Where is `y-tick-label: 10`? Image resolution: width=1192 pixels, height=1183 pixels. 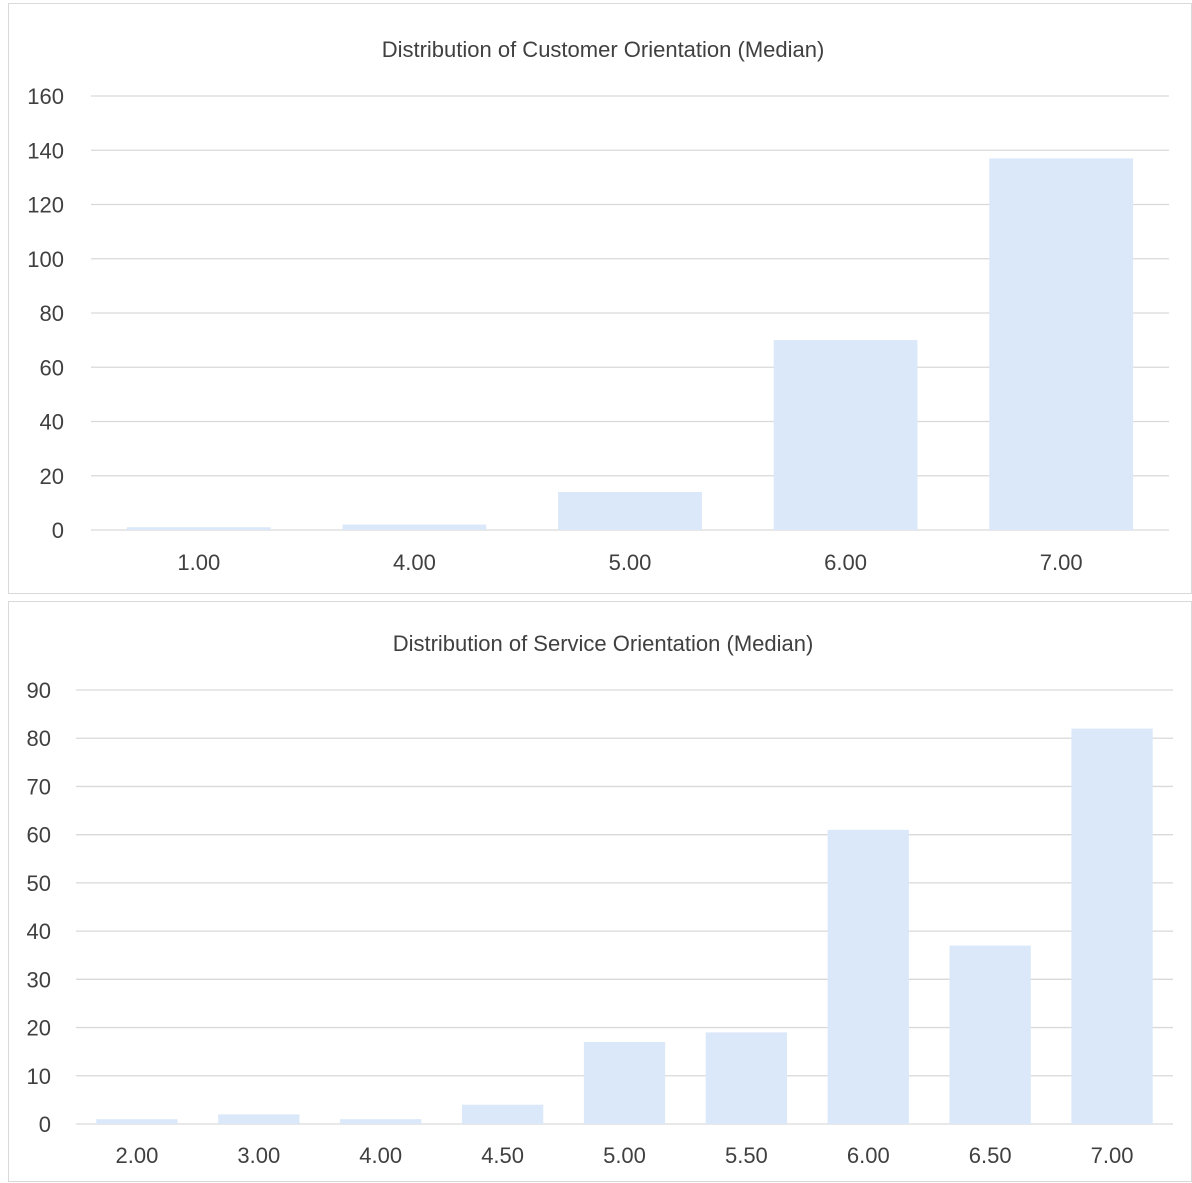 y-tick-label: 10 is located at coordinates (39, 1076).